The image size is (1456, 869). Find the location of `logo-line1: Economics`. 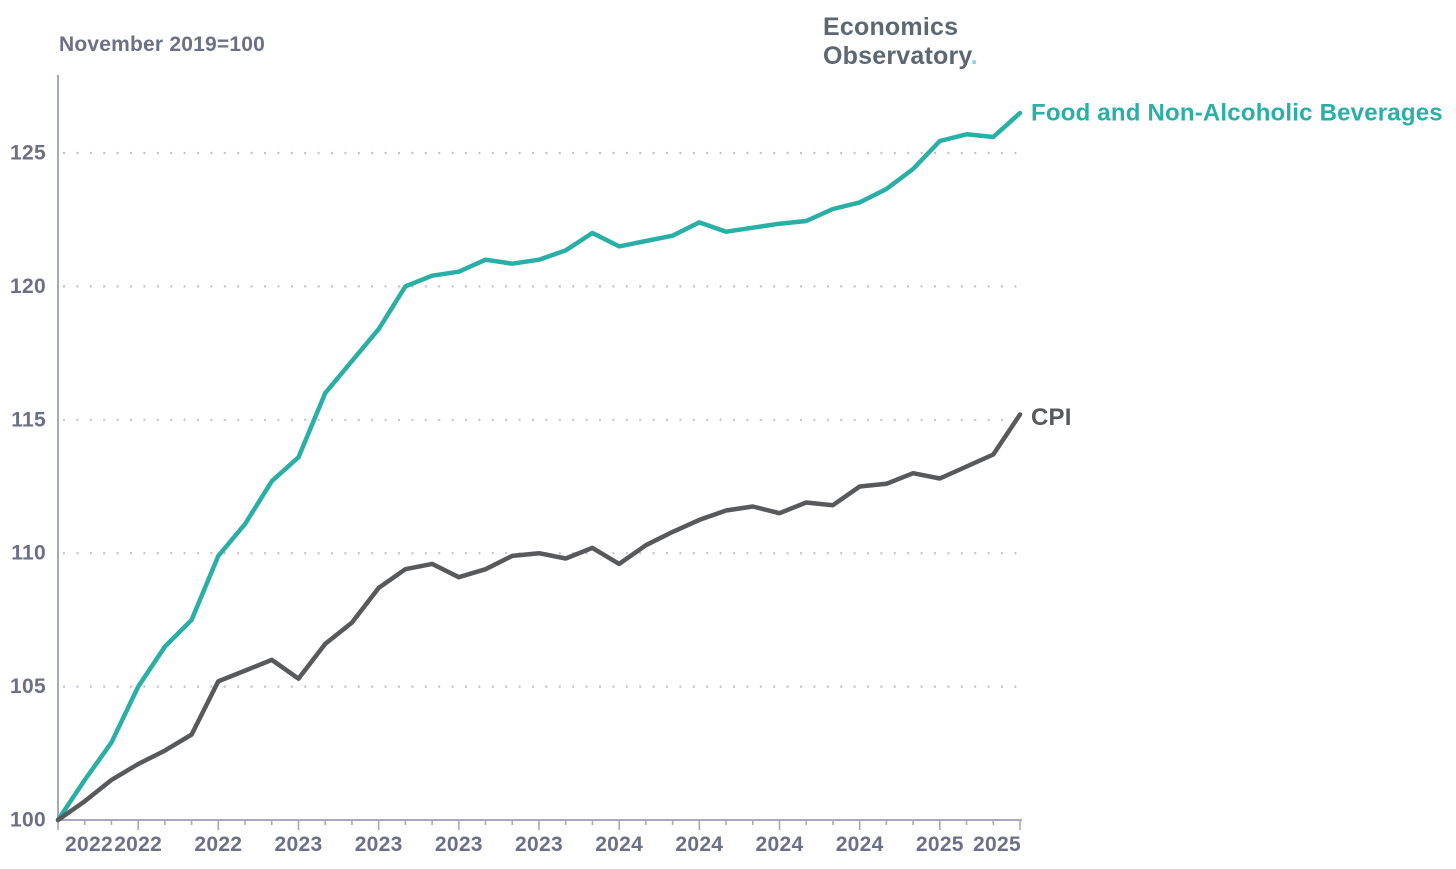

logo-line1: Economics is located at coordinates (891, 27).